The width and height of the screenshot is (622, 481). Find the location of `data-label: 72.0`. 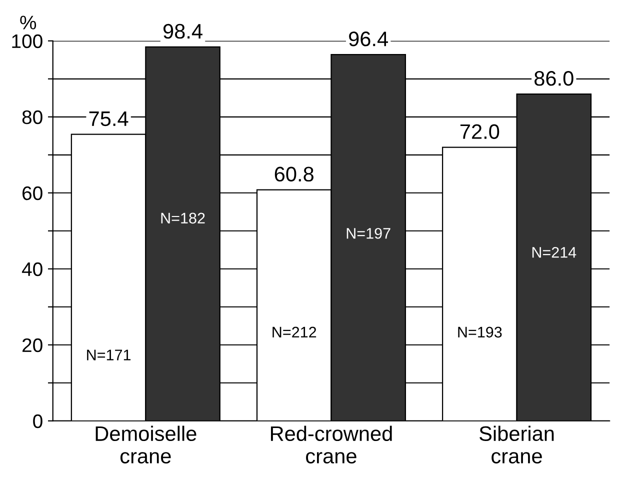

data-label: 72.0 is located at coordinates (480, 131).